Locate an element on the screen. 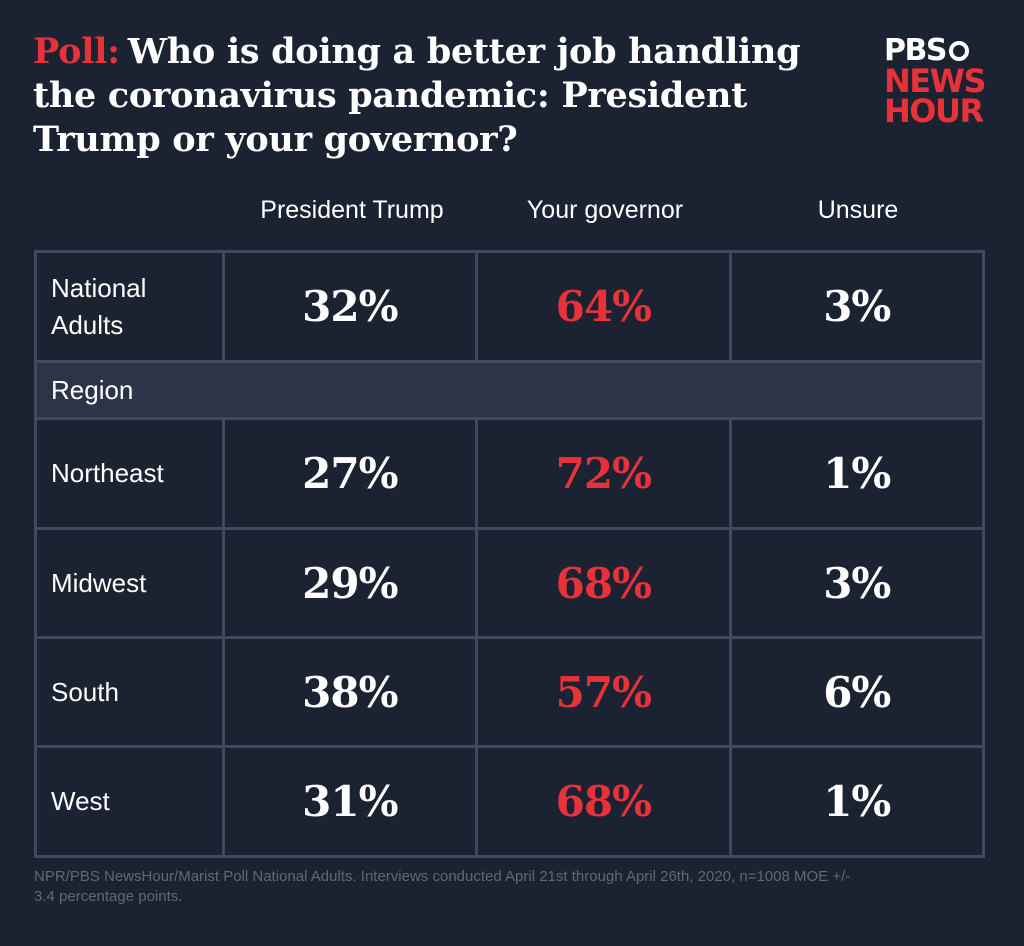 The image size is (1024, 946). table-row-national: National Adults 32% 64% 3% is located at coordinates (511, 308).